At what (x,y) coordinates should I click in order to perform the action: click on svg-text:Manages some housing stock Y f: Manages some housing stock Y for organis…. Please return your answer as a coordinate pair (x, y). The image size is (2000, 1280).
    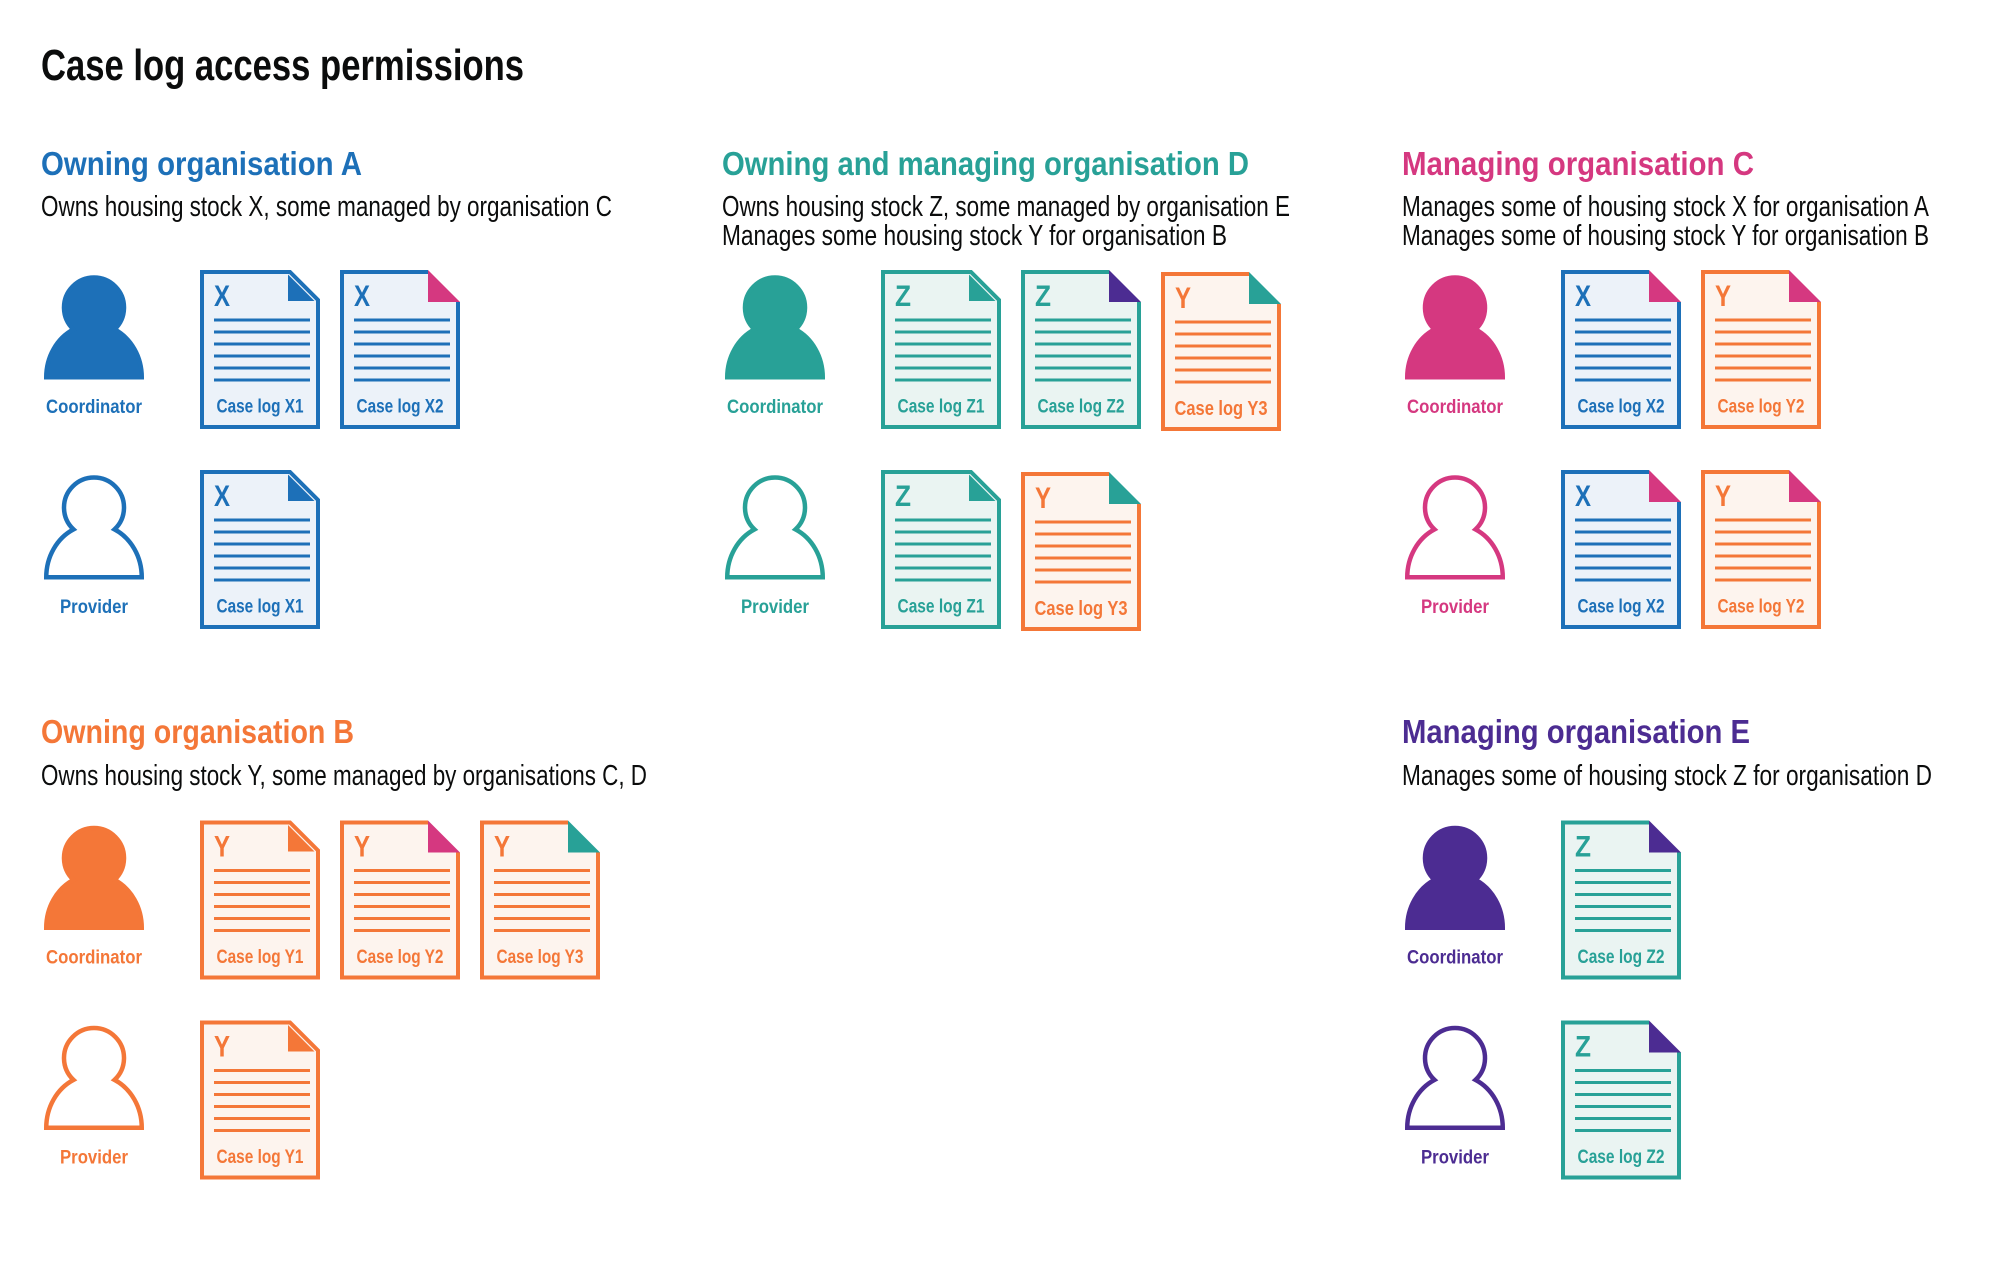
    Looking at the image, I should click on (974, 236).